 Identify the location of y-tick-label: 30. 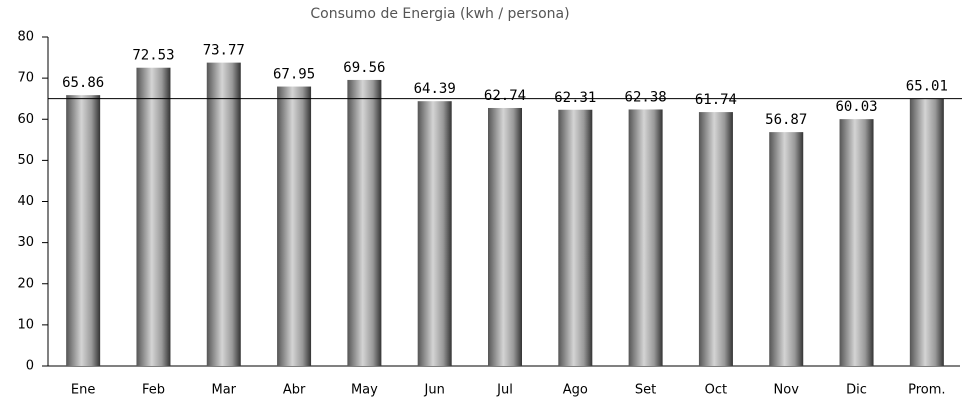
(25, 242).